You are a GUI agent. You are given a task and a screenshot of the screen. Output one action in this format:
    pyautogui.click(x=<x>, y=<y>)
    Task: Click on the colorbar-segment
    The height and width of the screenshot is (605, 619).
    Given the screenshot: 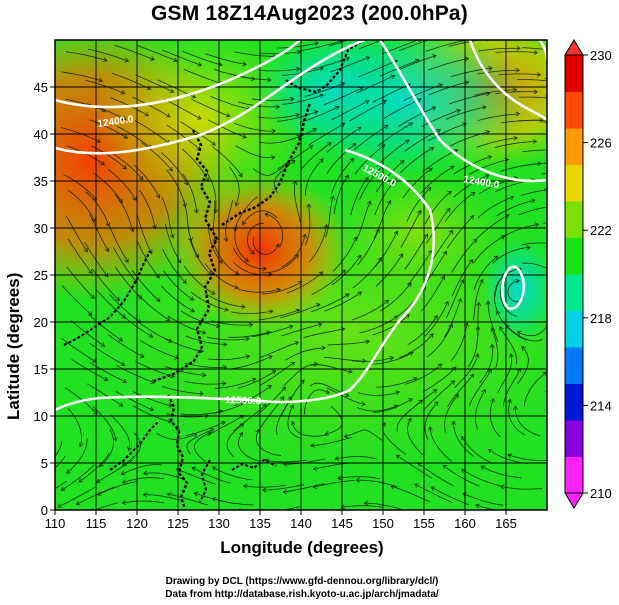 What is the action you would take?
    pyautogui.click(x=574, y=219)
    